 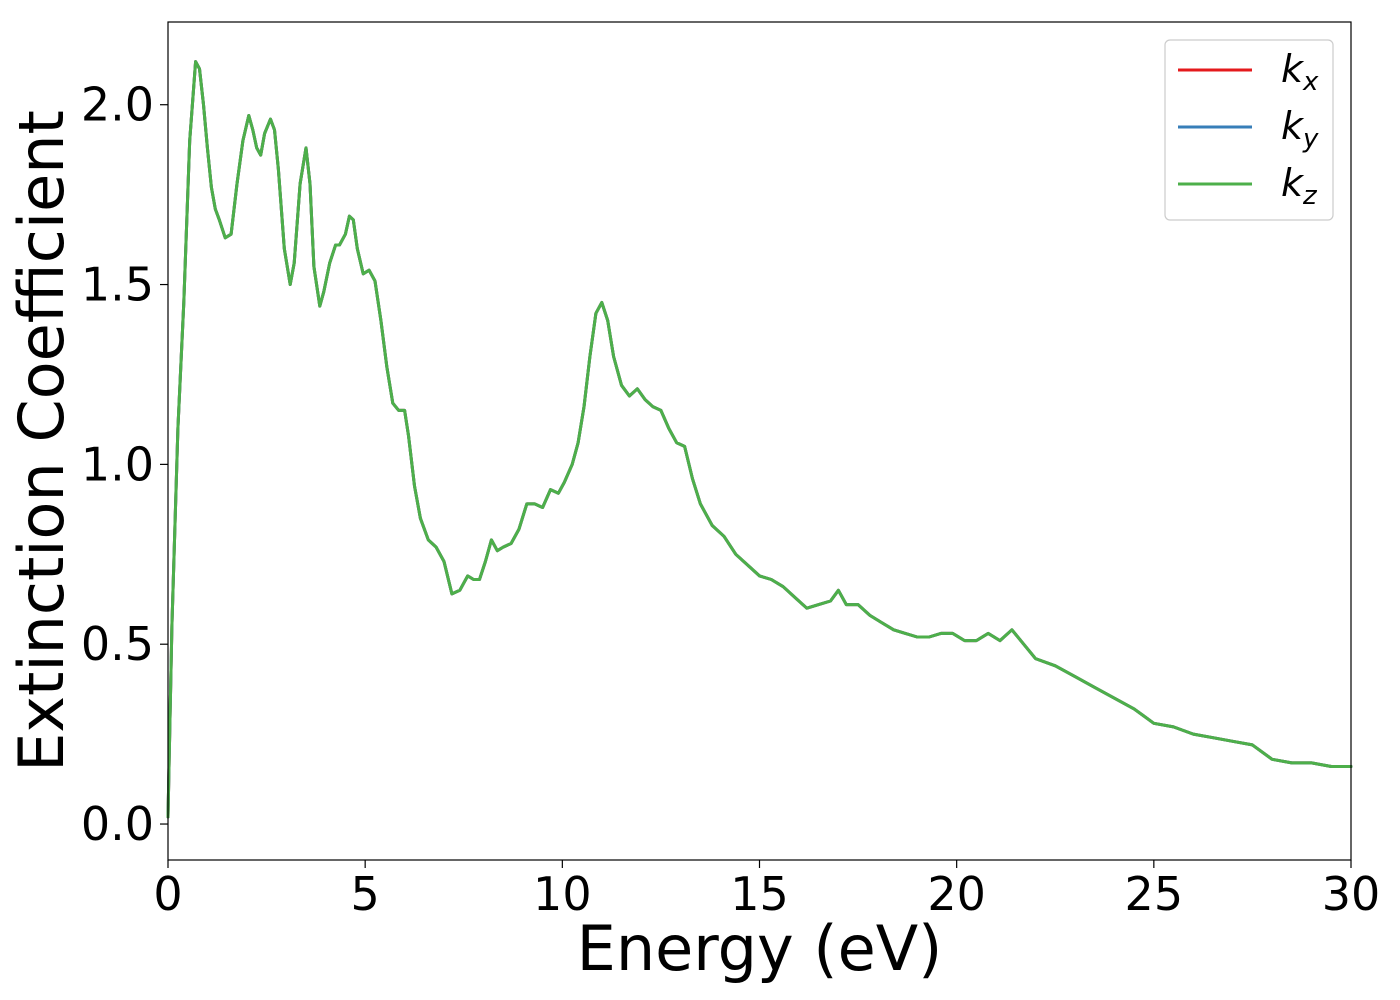 I want to click on y-tick-label: 0.5, so click(x=117, y=644).